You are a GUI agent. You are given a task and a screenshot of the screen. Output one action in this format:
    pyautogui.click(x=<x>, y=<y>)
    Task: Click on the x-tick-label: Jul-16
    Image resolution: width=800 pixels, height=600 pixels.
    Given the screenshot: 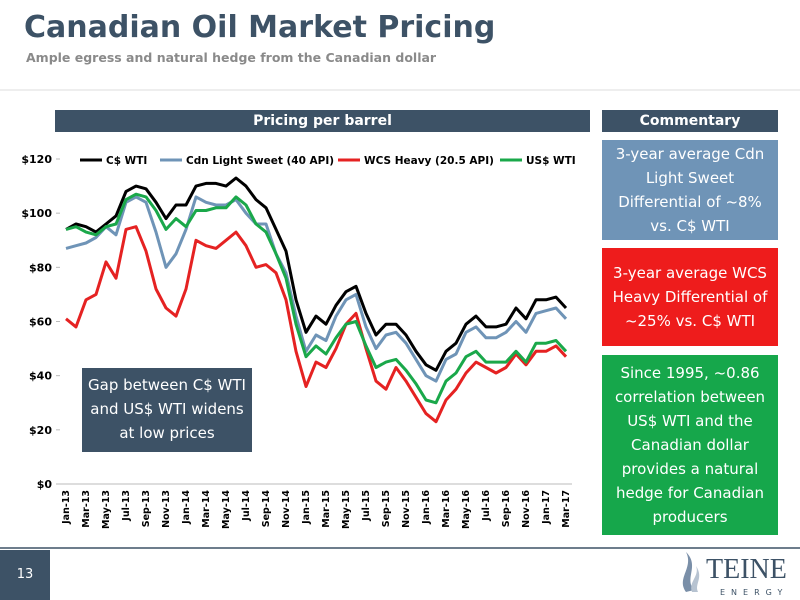 What is the action you would take?
    pyautogui.click(x=486, y=506)
    